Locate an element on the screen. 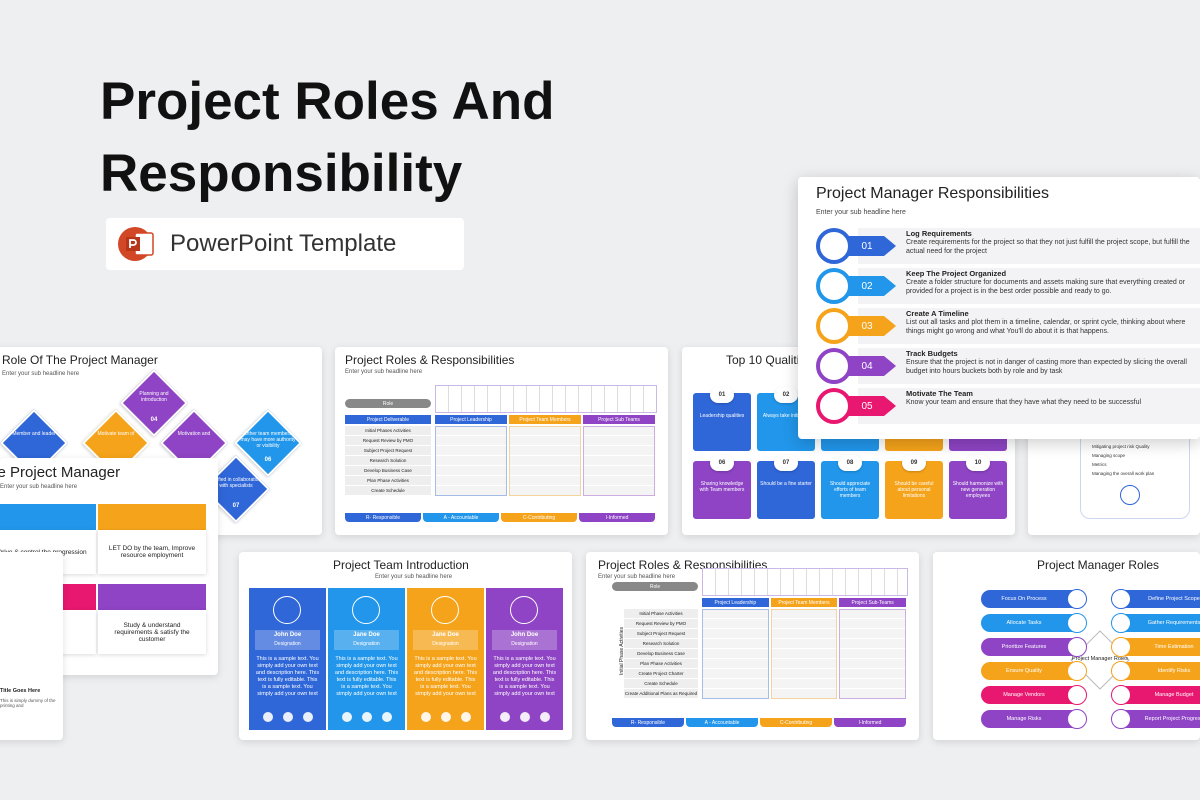  quality-number: 02 is located at coordinates (786, 395).